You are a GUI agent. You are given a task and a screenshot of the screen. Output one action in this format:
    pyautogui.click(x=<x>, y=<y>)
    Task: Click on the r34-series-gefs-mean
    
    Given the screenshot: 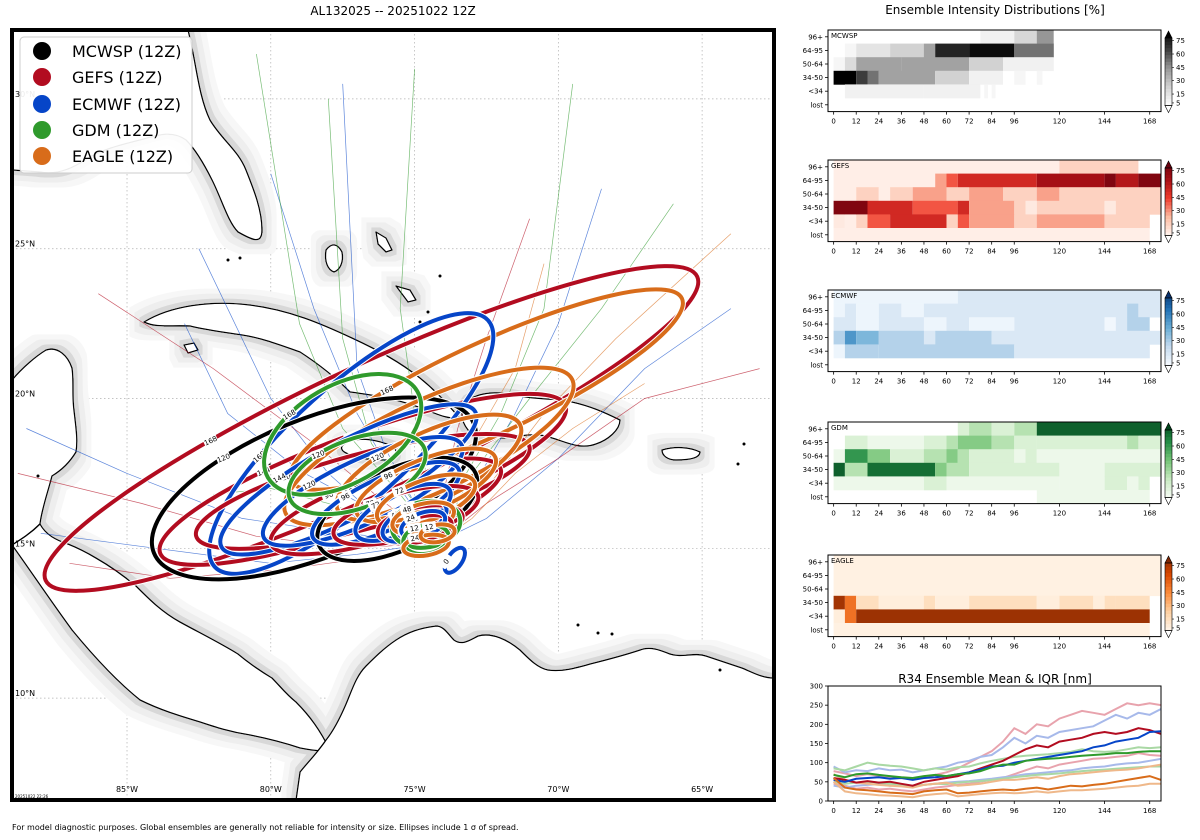 What is the action you would take?
    pyautogui.click(x=997, y=757)
    